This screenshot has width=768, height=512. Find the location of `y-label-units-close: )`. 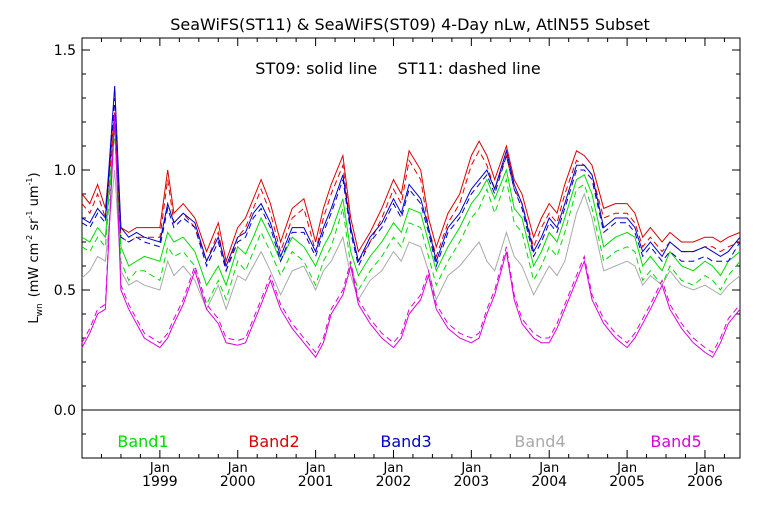

y-label-units-close: ) is located at coordinates (34, 174).